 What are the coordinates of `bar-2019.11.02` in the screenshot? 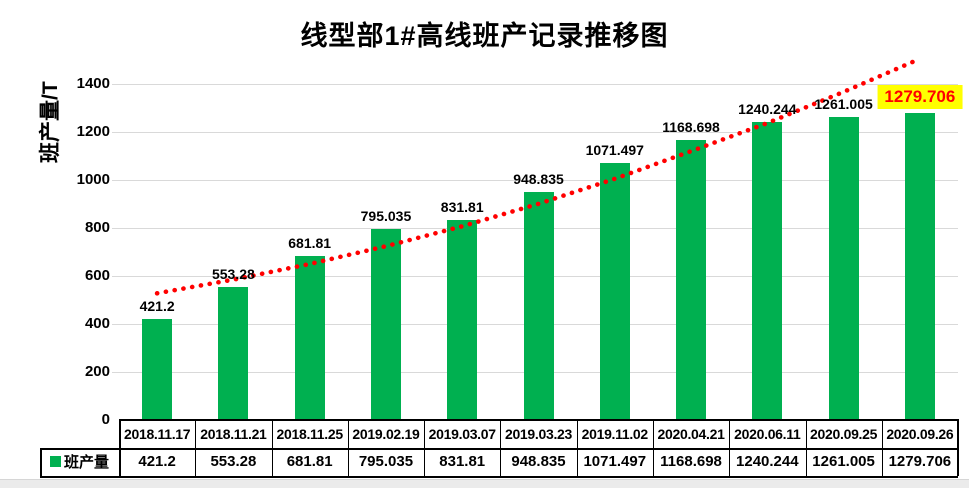 It's located at (614, 291).